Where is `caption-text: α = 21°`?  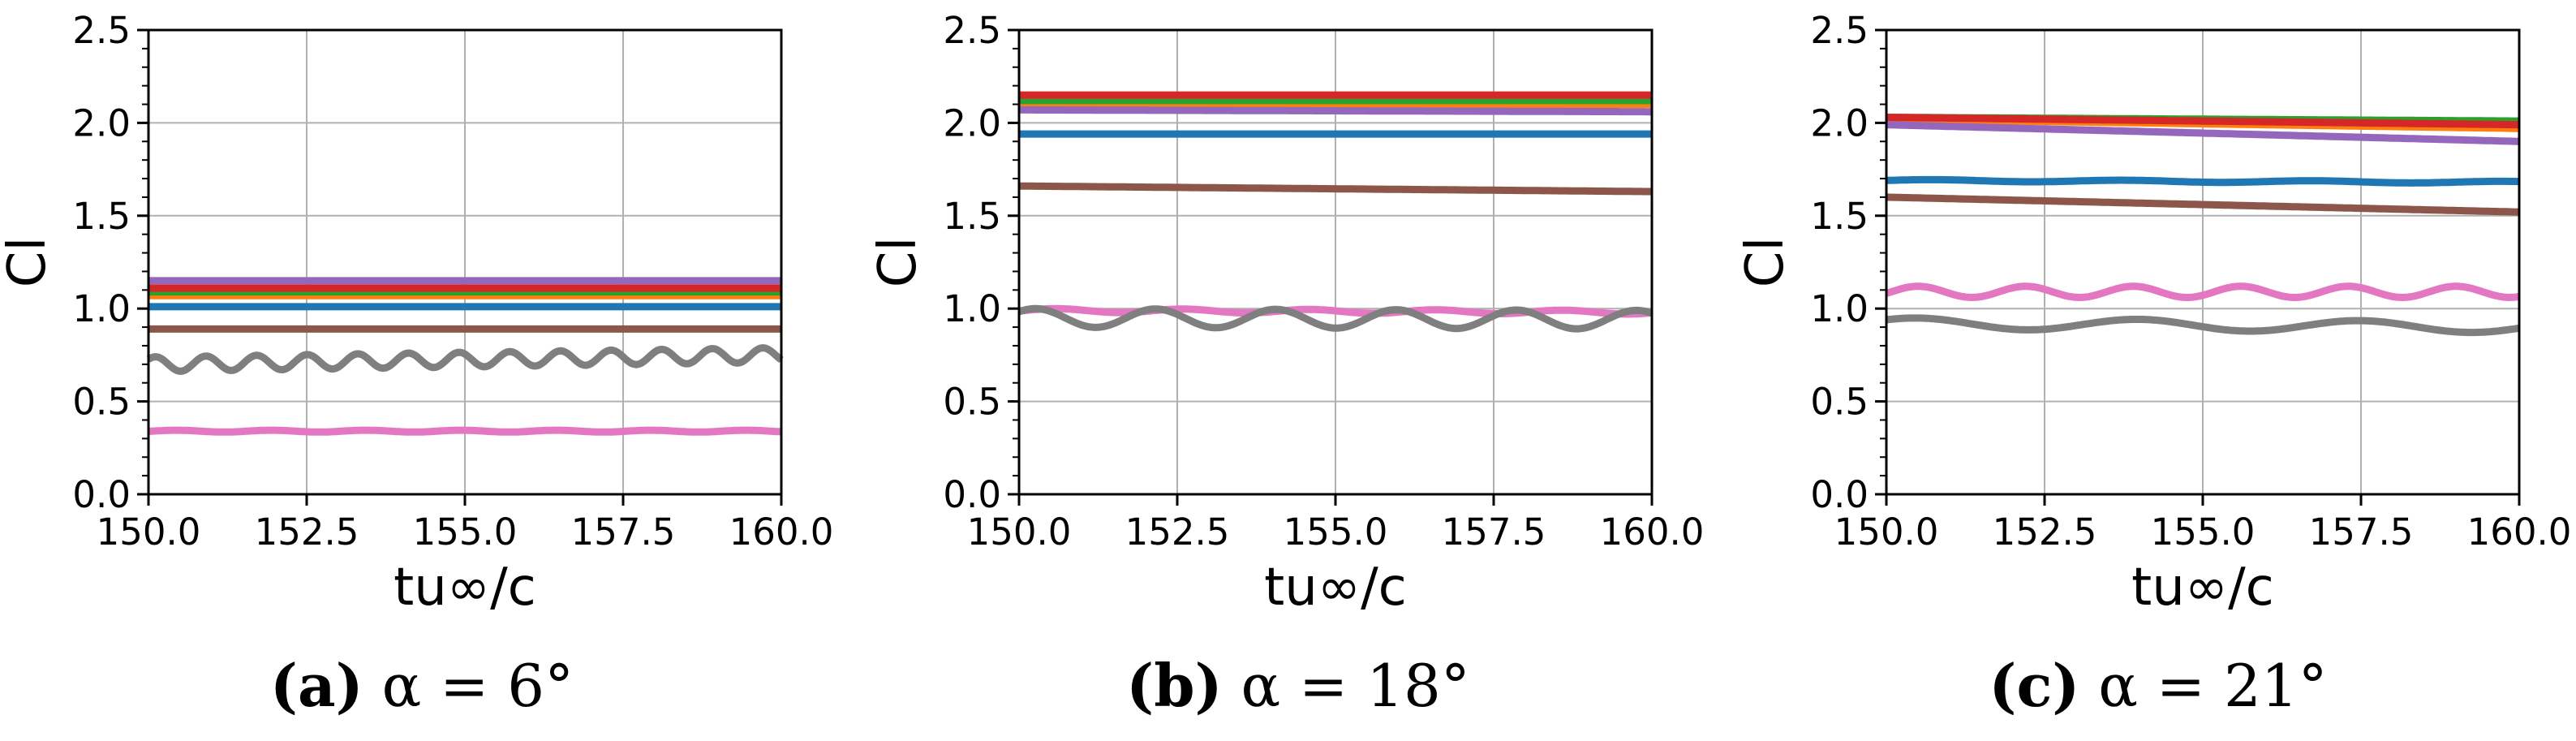
caption-text: α = 21° is located at coordinates (2203, 686).